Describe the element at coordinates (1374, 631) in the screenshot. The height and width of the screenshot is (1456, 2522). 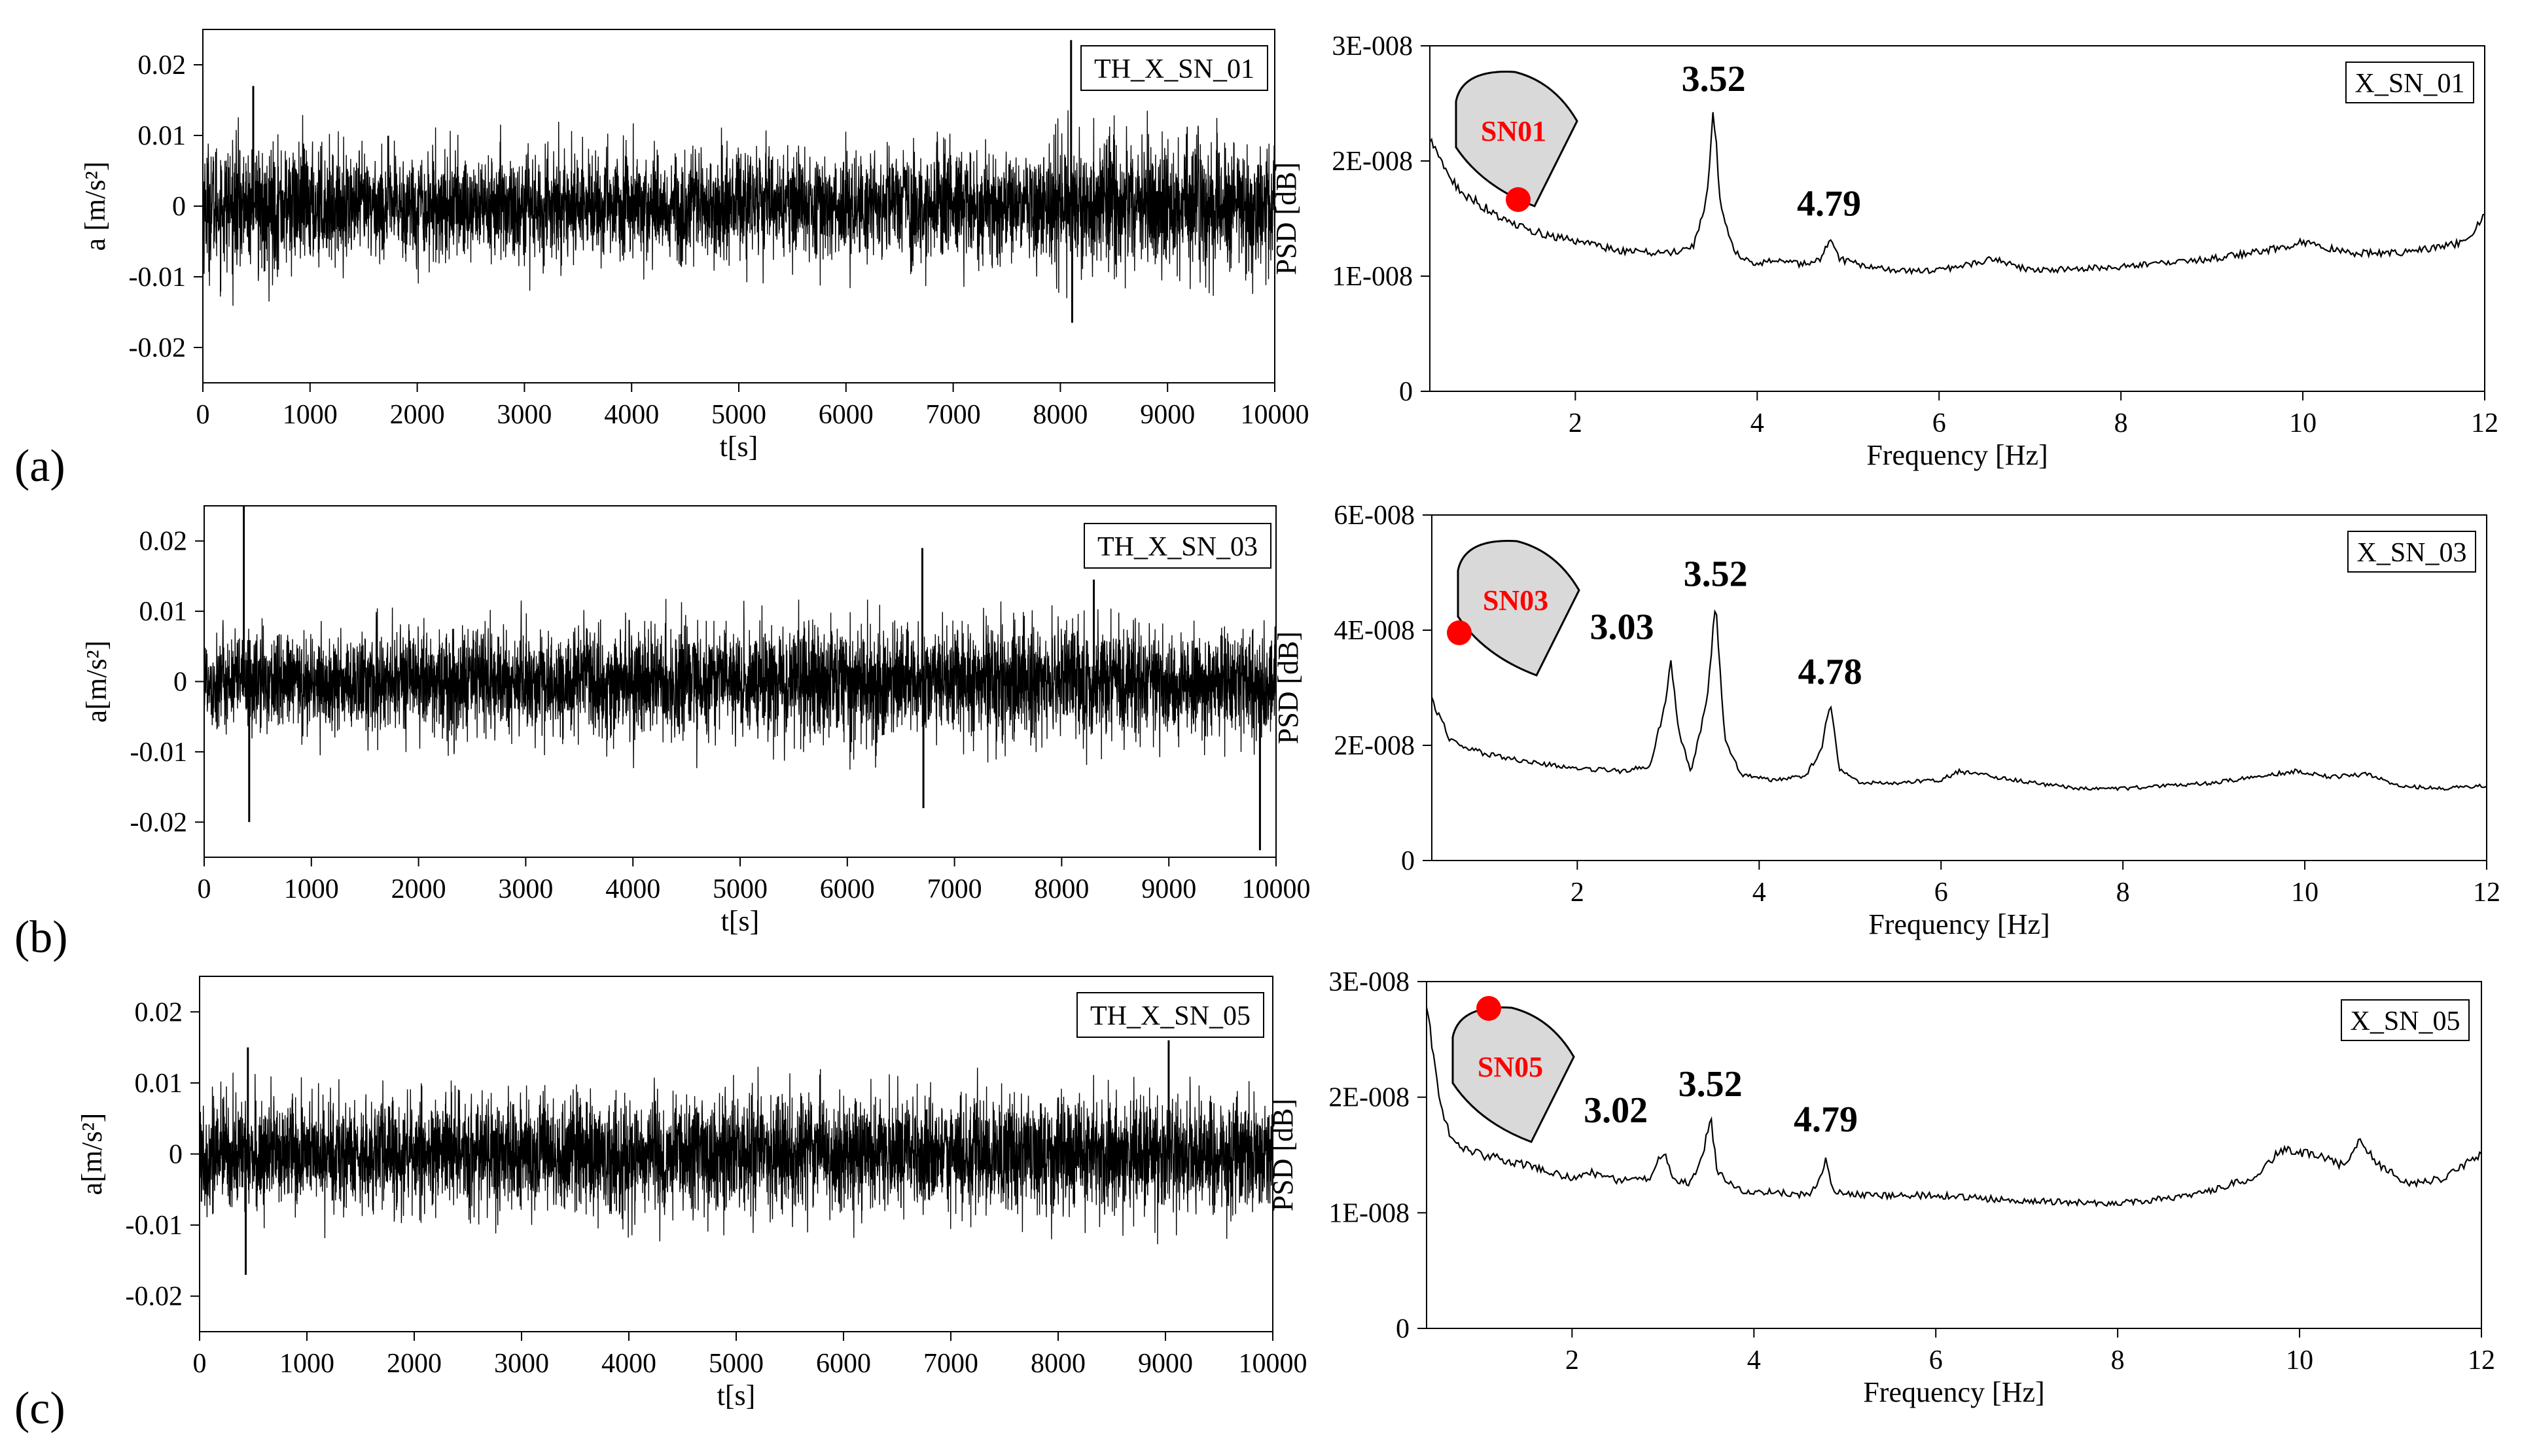
I see `y-tick-label: 4E-008` at that location.